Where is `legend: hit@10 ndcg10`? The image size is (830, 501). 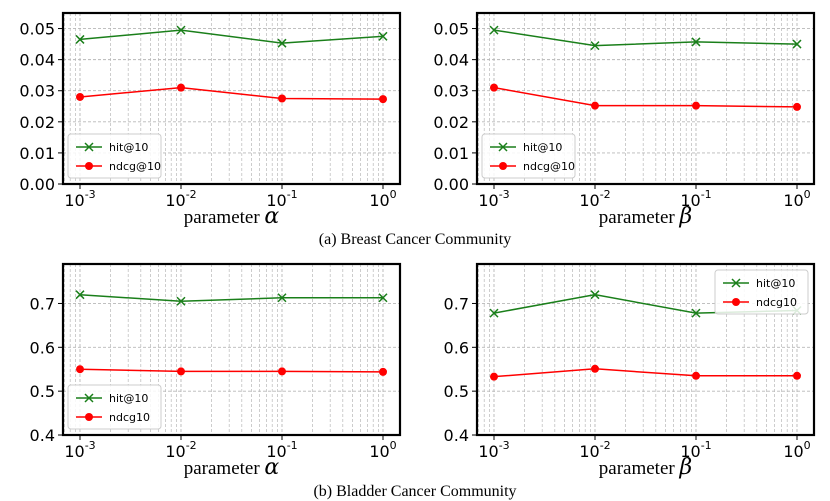 legend: hit@10 ndcg10 is located at coordinates (114, 407).